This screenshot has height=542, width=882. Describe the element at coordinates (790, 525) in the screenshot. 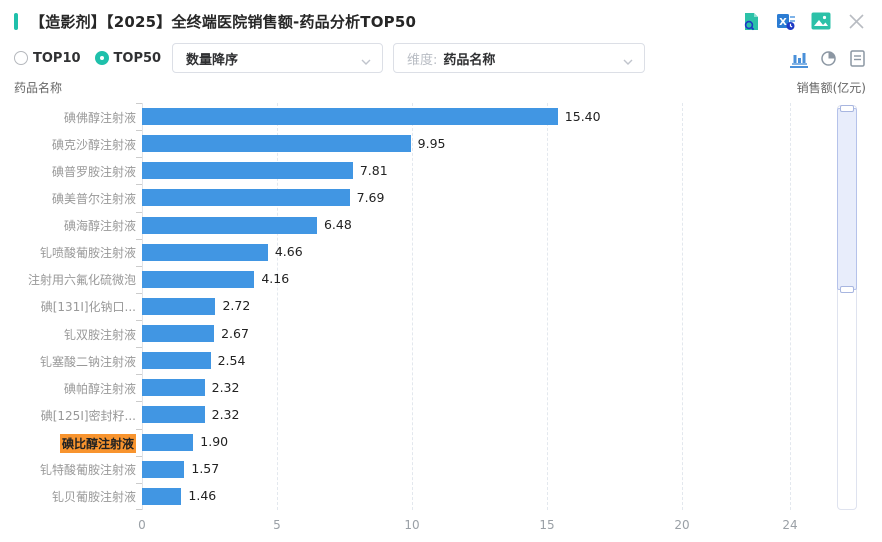

I see `x-tick-label: 24` at that location.